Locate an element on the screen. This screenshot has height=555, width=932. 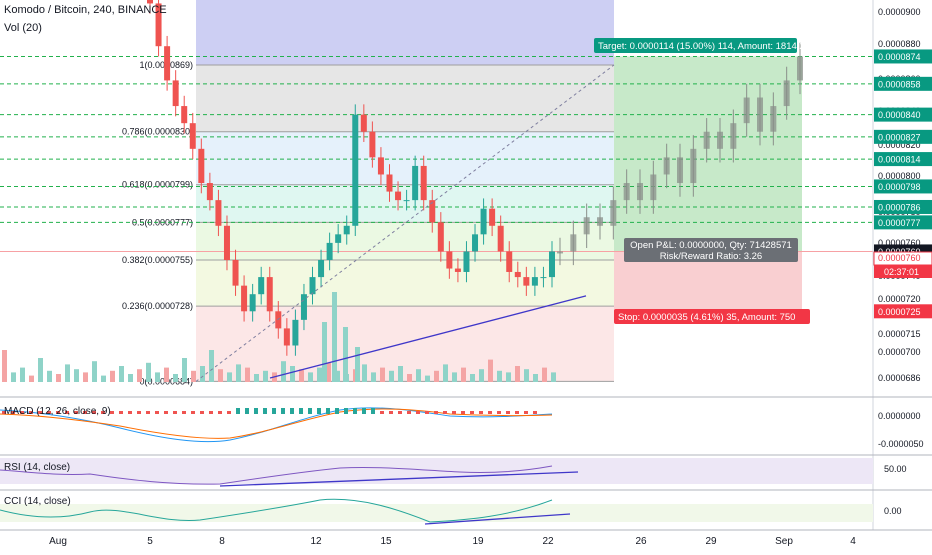
time-tick-0: Aug is located at coordinates (58, 541).